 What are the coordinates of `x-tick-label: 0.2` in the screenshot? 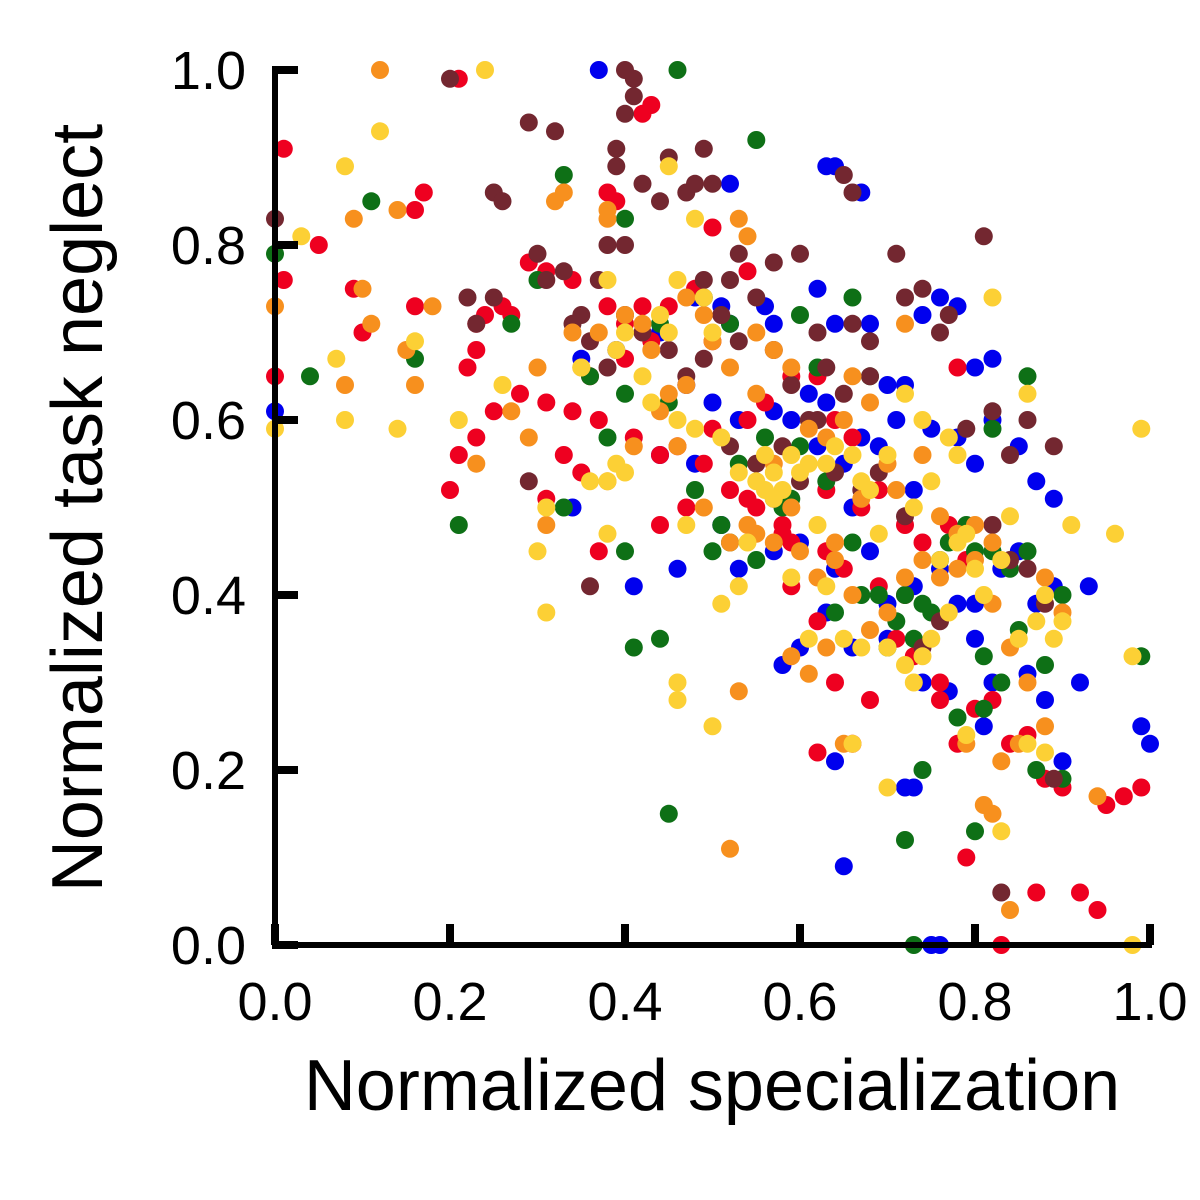 It's located at (449, 1002).